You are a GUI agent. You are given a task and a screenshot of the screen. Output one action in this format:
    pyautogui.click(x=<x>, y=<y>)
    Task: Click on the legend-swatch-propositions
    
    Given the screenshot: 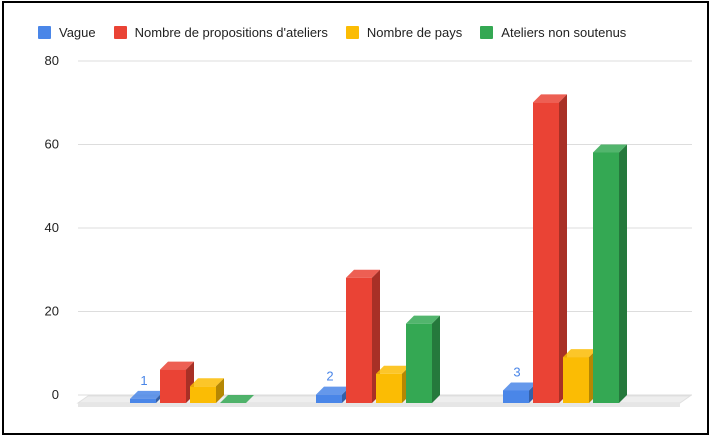 What is the action you would take?
    pyautogui.click(x=120, y=32)
    